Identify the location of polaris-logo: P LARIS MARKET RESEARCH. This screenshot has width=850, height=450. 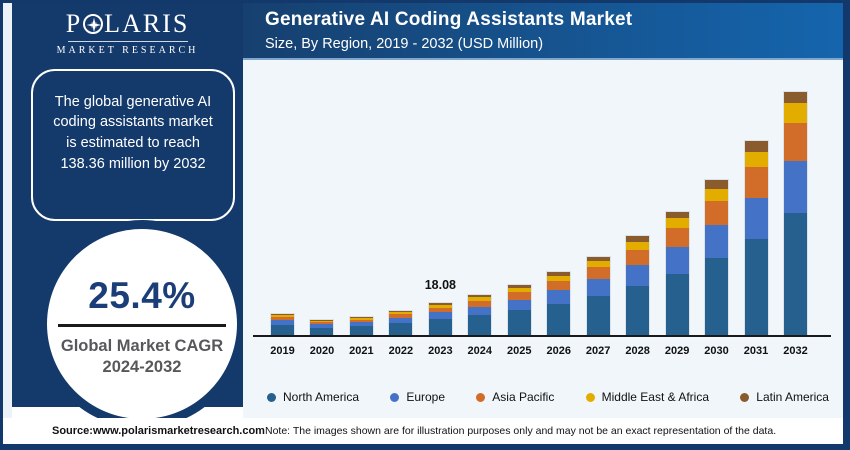
(127, 34).